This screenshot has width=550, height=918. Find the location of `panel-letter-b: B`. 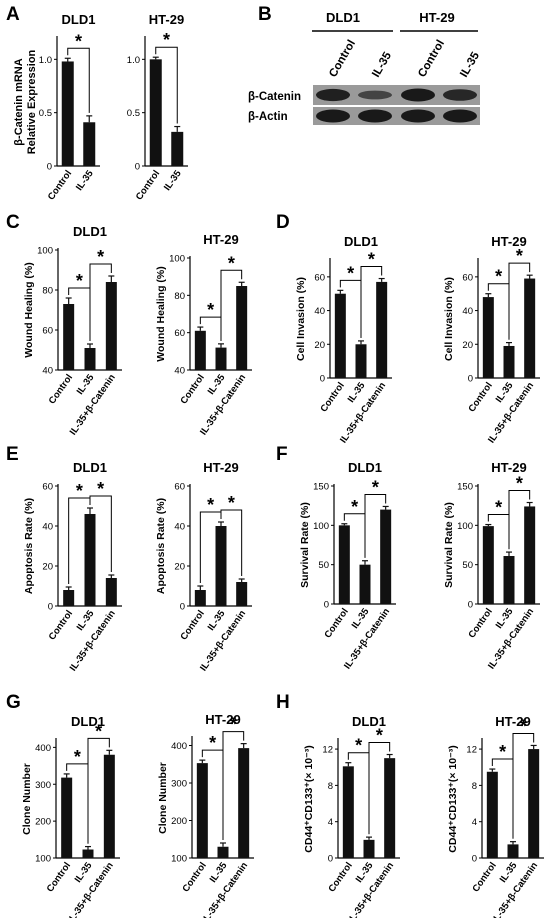

panel-letter-b: B is located at coordinates (265, 14).